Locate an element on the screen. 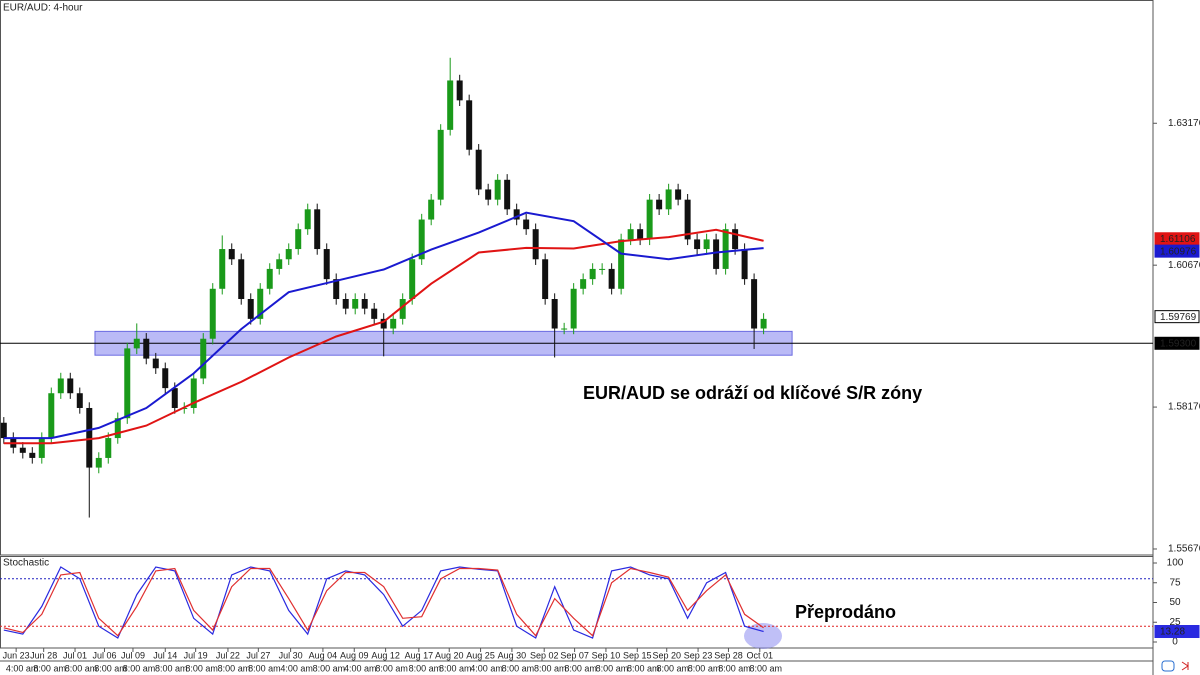 This screenshot has height=675, width=1200. x-tick-label: Sep 15 is located at coordinates (637, 655).